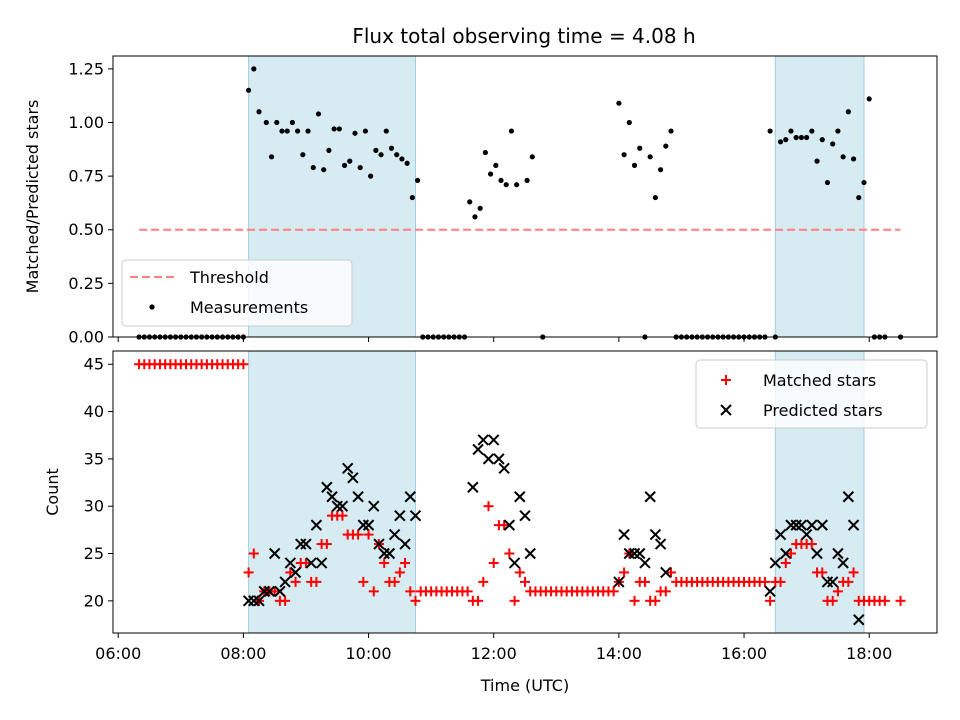  Describe the element at coordinates (94, 553) in the screenshot. I see `count-ytick-label: 25` at that location.